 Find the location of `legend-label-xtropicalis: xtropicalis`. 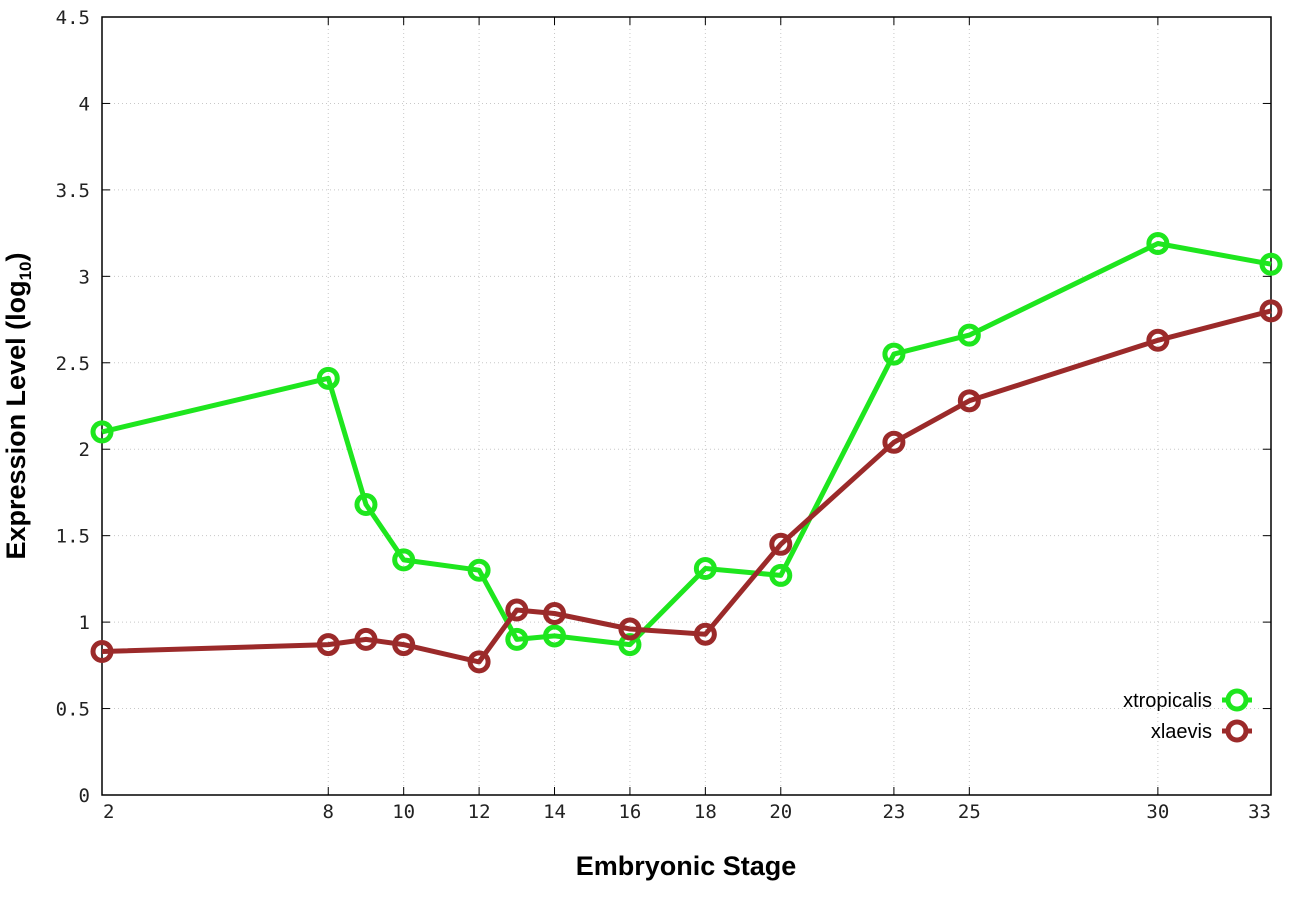

legend-label-xtropicalis: xtropicalis is located at coordinates (1167, 701).